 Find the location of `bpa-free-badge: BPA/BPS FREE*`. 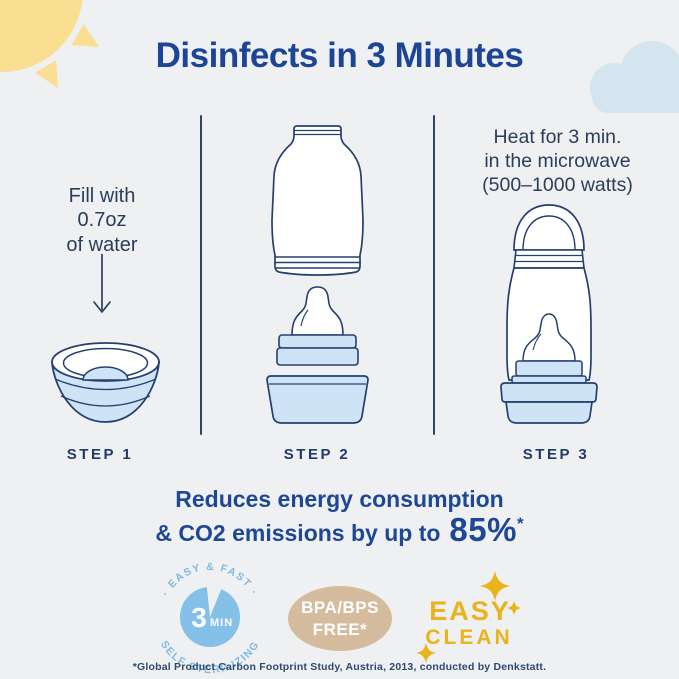

bpa-free-badge: BPA/BPS FREE* is located at coordinates (340, 618).